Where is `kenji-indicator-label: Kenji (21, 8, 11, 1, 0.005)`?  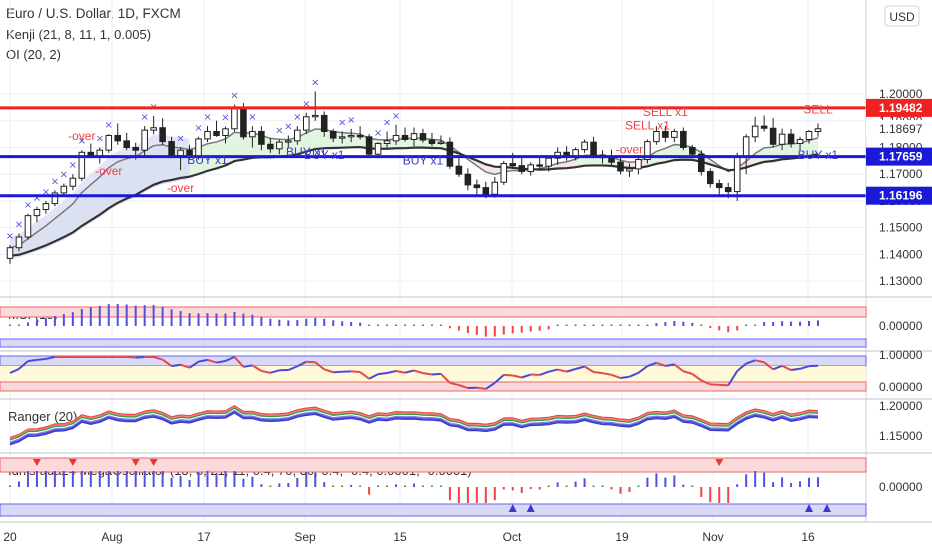 kenji-indicator-label: Kenji (21, 8, 11, 1, 0.005) is located at coordinates (79, 34).